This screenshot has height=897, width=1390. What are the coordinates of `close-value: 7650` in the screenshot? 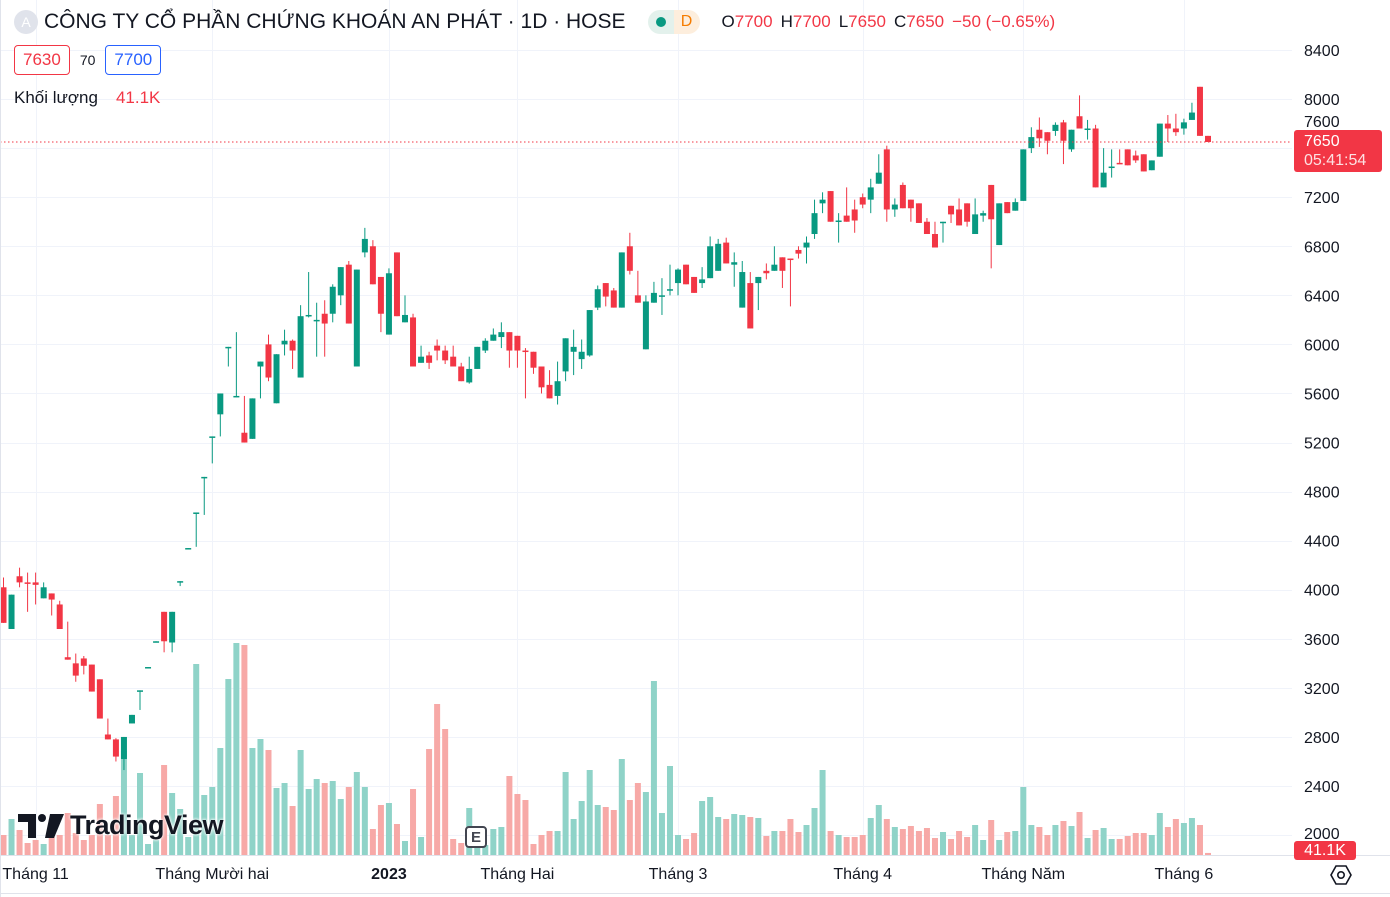 It's located at (925, 21).